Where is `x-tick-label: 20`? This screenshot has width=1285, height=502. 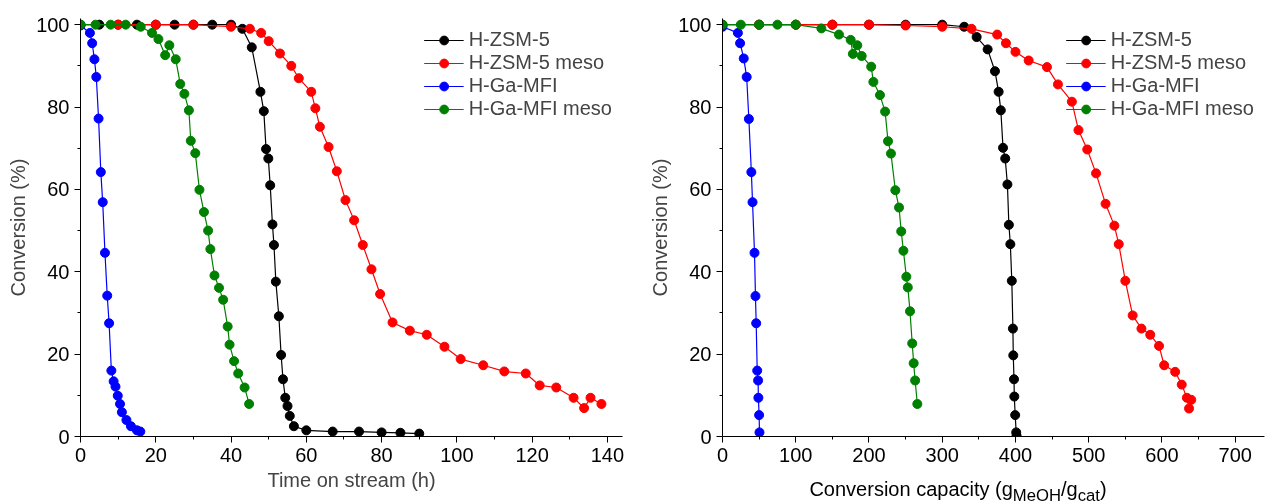
x-tick-label: 20 is located at coordinates (155, 454).